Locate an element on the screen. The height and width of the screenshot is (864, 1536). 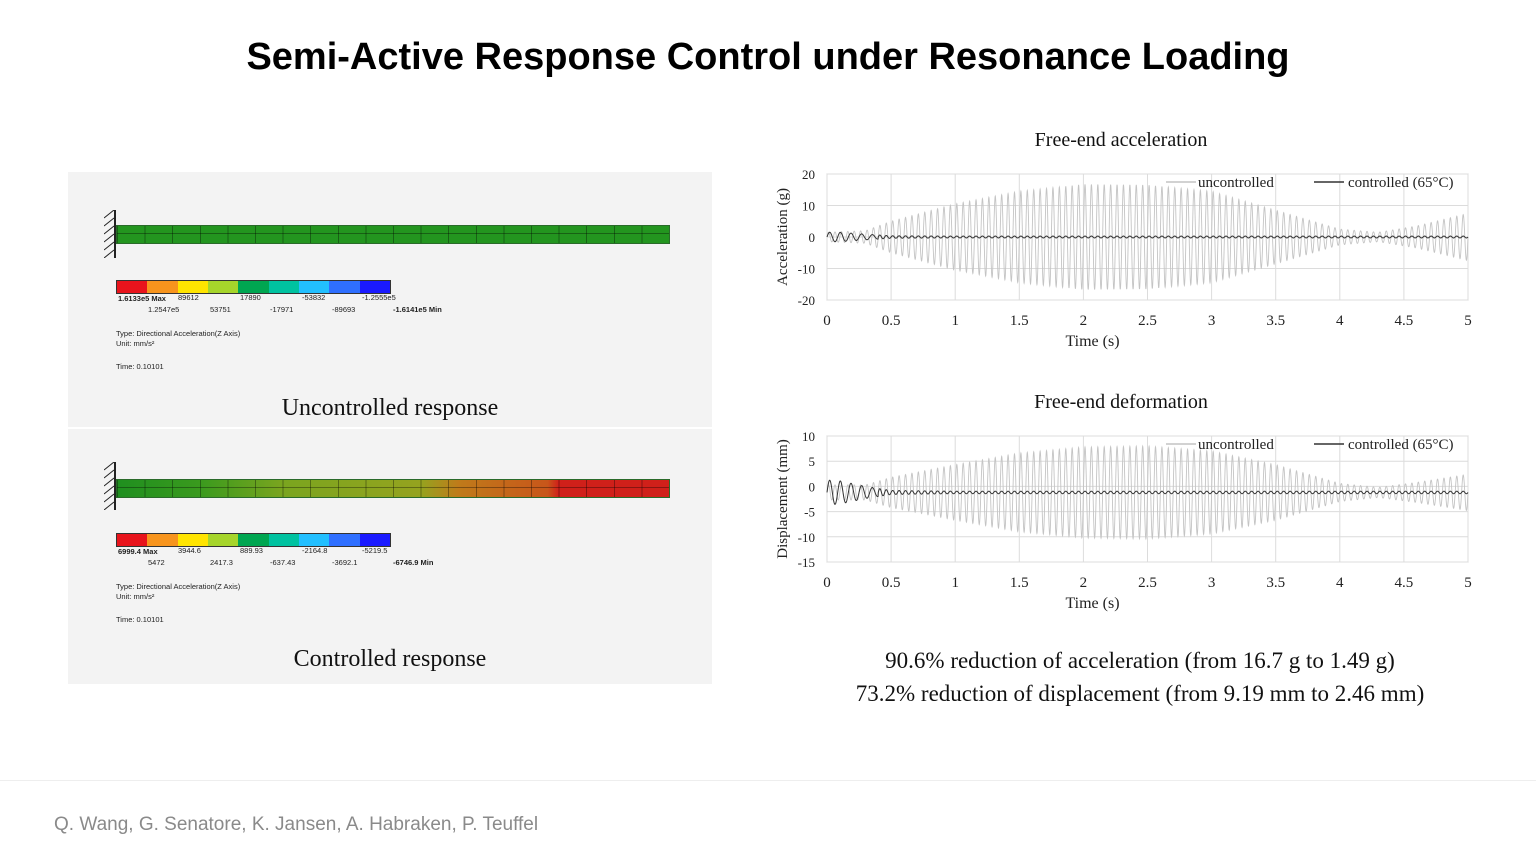
chart-title-acceleration: Free-end acceleration is located at coordinates (1121, 140).